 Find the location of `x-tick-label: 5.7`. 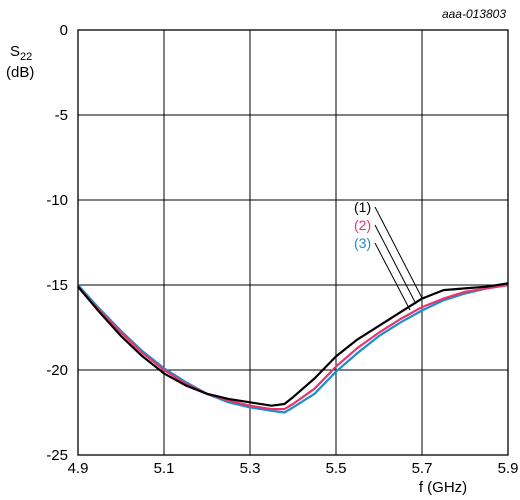

x-tick-label: 5.7 is located at coordinates (422, 468).